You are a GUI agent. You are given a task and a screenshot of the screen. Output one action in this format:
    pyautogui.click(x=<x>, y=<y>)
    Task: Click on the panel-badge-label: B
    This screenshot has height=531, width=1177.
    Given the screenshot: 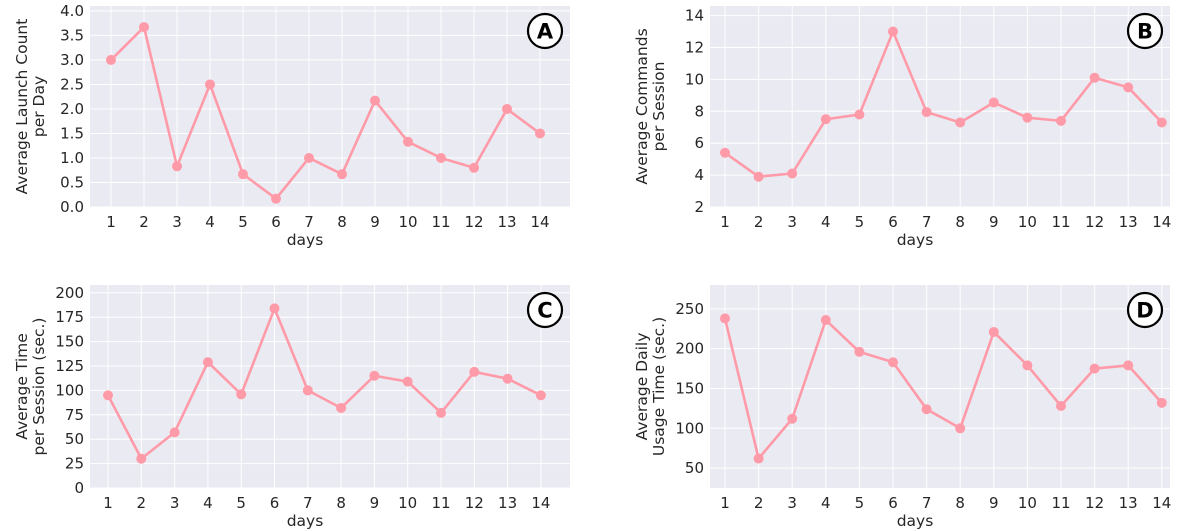 What is the action you would take?
    pyautogui.click(x=1145, y=32)
    